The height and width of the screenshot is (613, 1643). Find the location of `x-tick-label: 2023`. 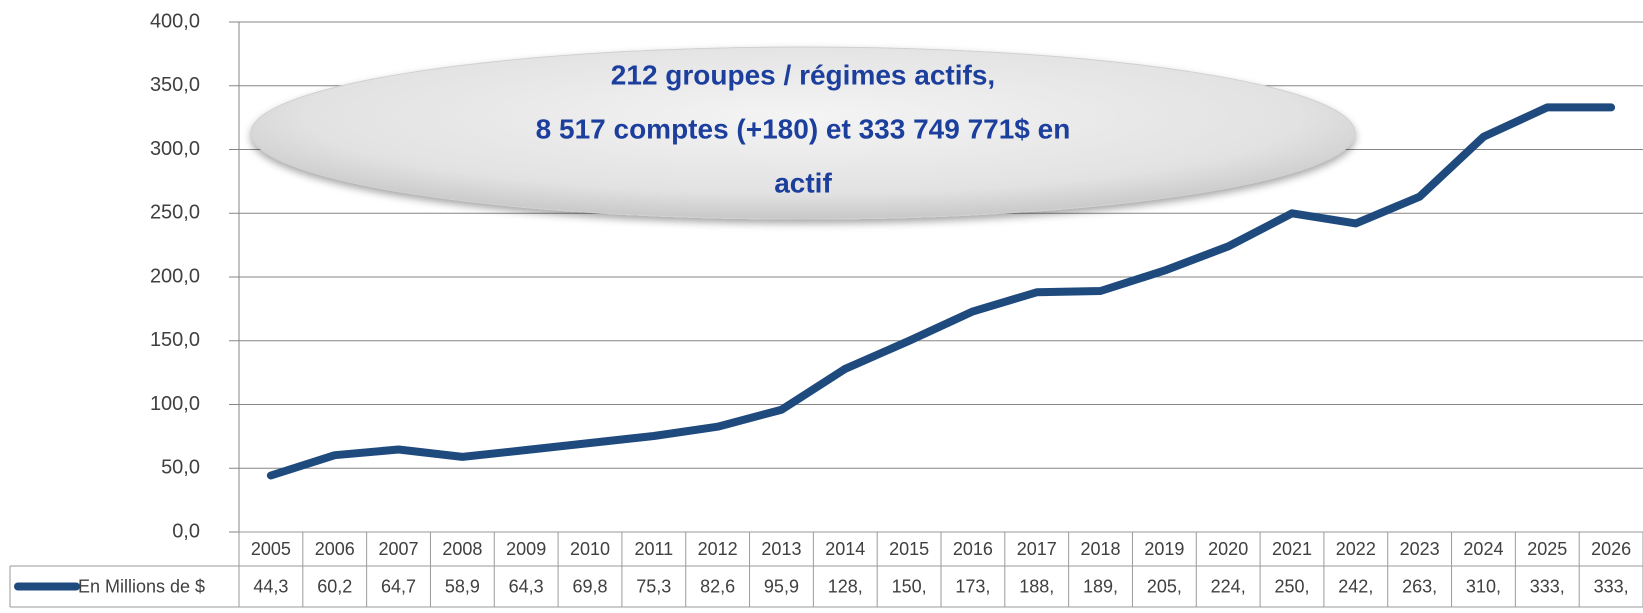

x-tick-label: 2023 is located at coordinates (1420, 549).